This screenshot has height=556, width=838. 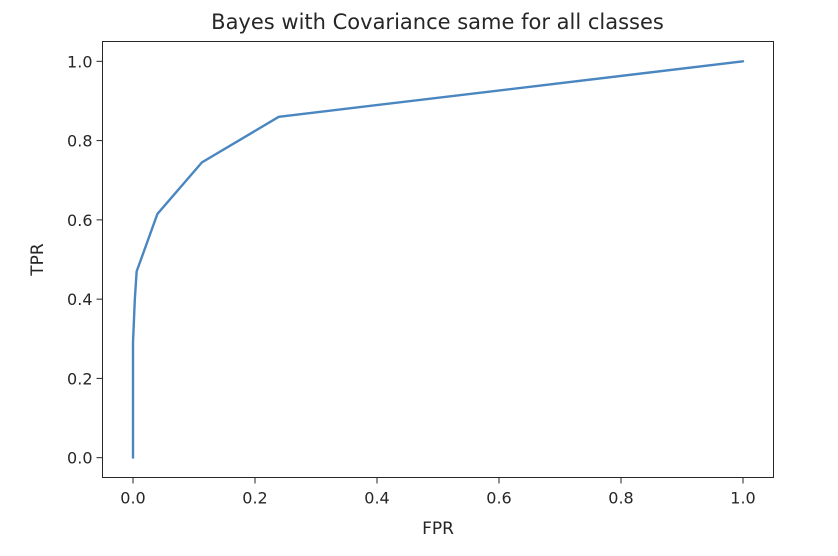 I want to click on x-tick-label: 1.0, so click(x=742, y=498).